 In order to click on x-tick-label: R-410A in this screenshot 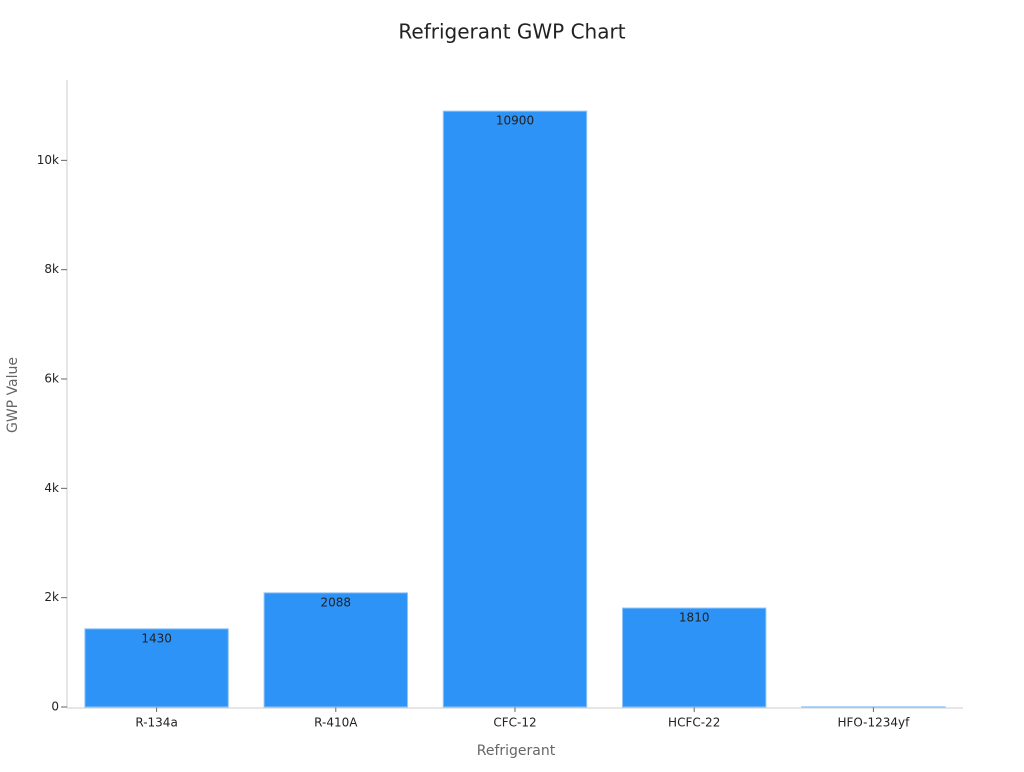, I will do `click(336, 723)`.